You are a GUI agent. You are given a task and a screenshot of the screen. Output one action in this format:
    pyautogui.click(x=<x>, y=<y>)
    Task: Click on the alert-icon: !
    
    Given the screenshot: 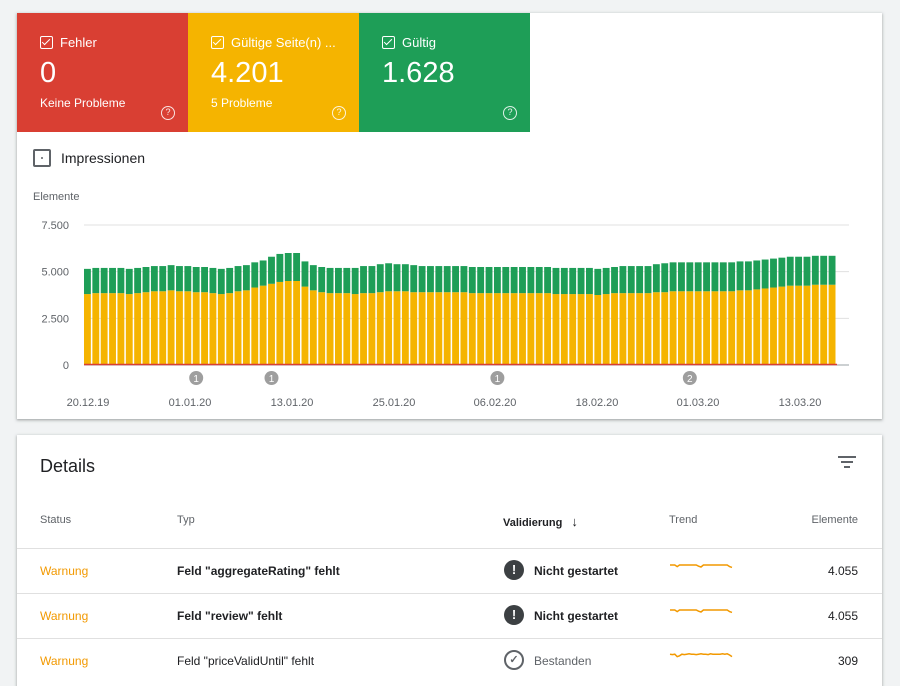 What is the action you would take?
    pyautogui.click(x=514, y=615)
    